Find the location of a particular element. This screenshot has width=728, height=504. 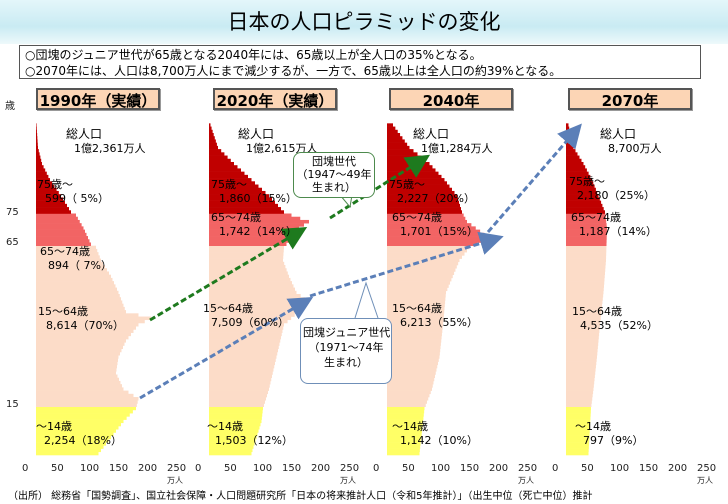

group-value: 1,187（14%） is located at coordinates (618, 231).